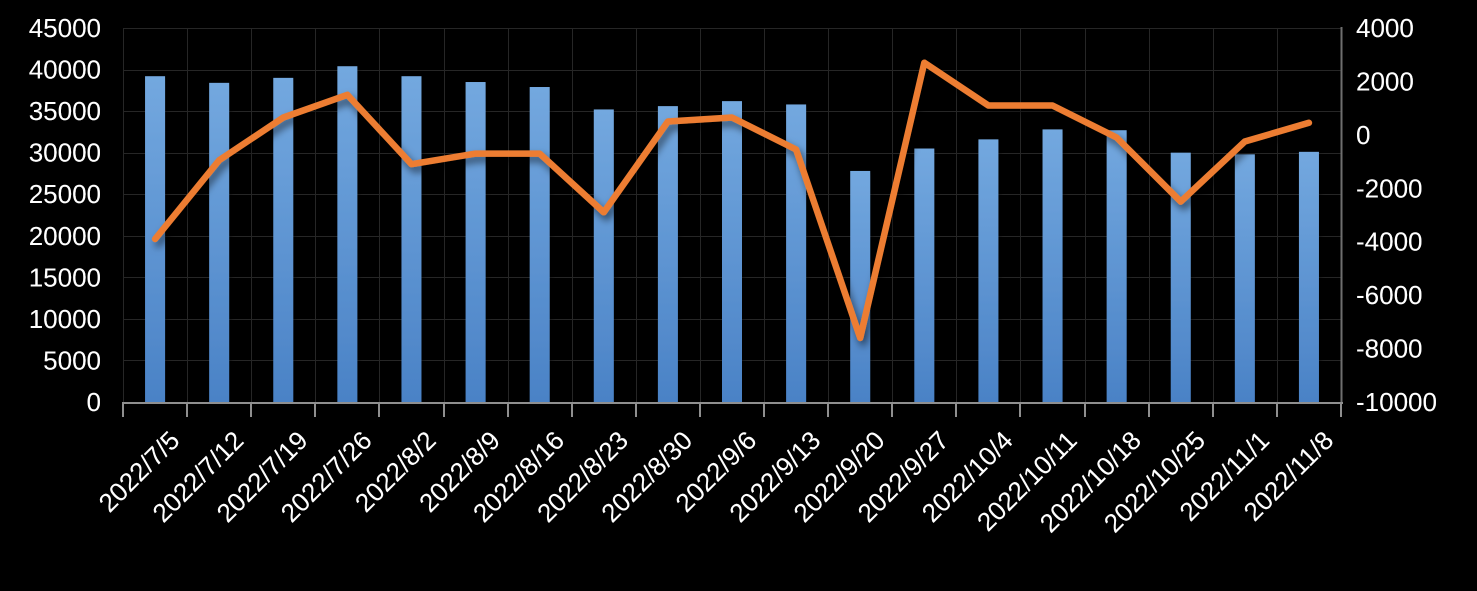  Describe the element at coordinates (65, 194) in the screenshot. I see `left-axis-tick-label: 25000` at that location.